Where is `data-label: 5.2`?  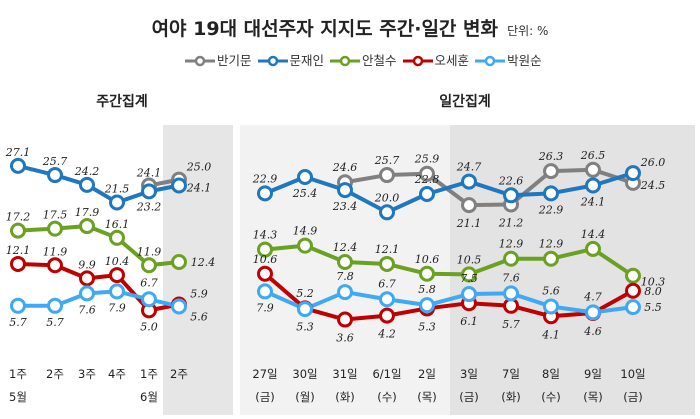 data-label: 5.2 is located at coordinates (305, 293).